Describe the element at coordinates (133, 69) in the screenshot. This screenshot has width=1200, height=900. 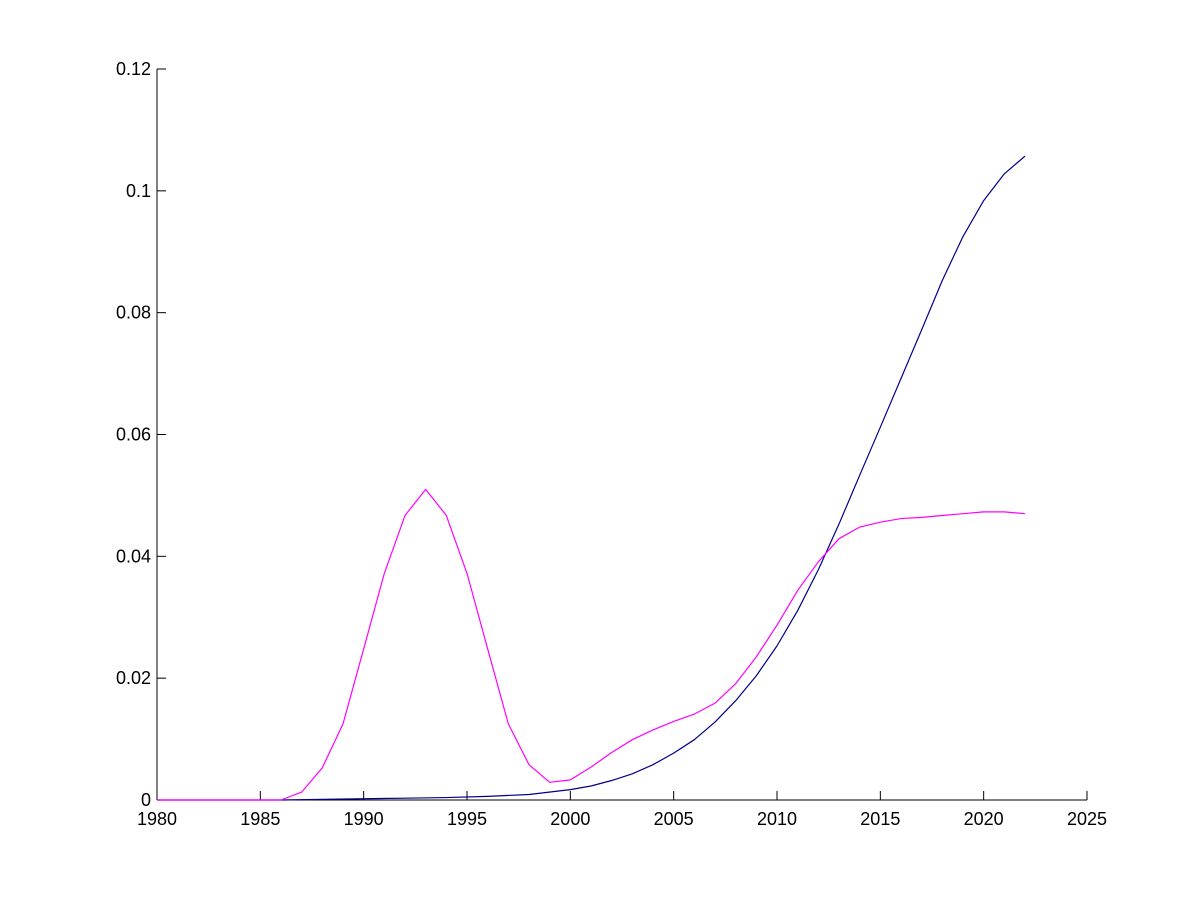
I see `y-tick-label: 0.12` at that location.